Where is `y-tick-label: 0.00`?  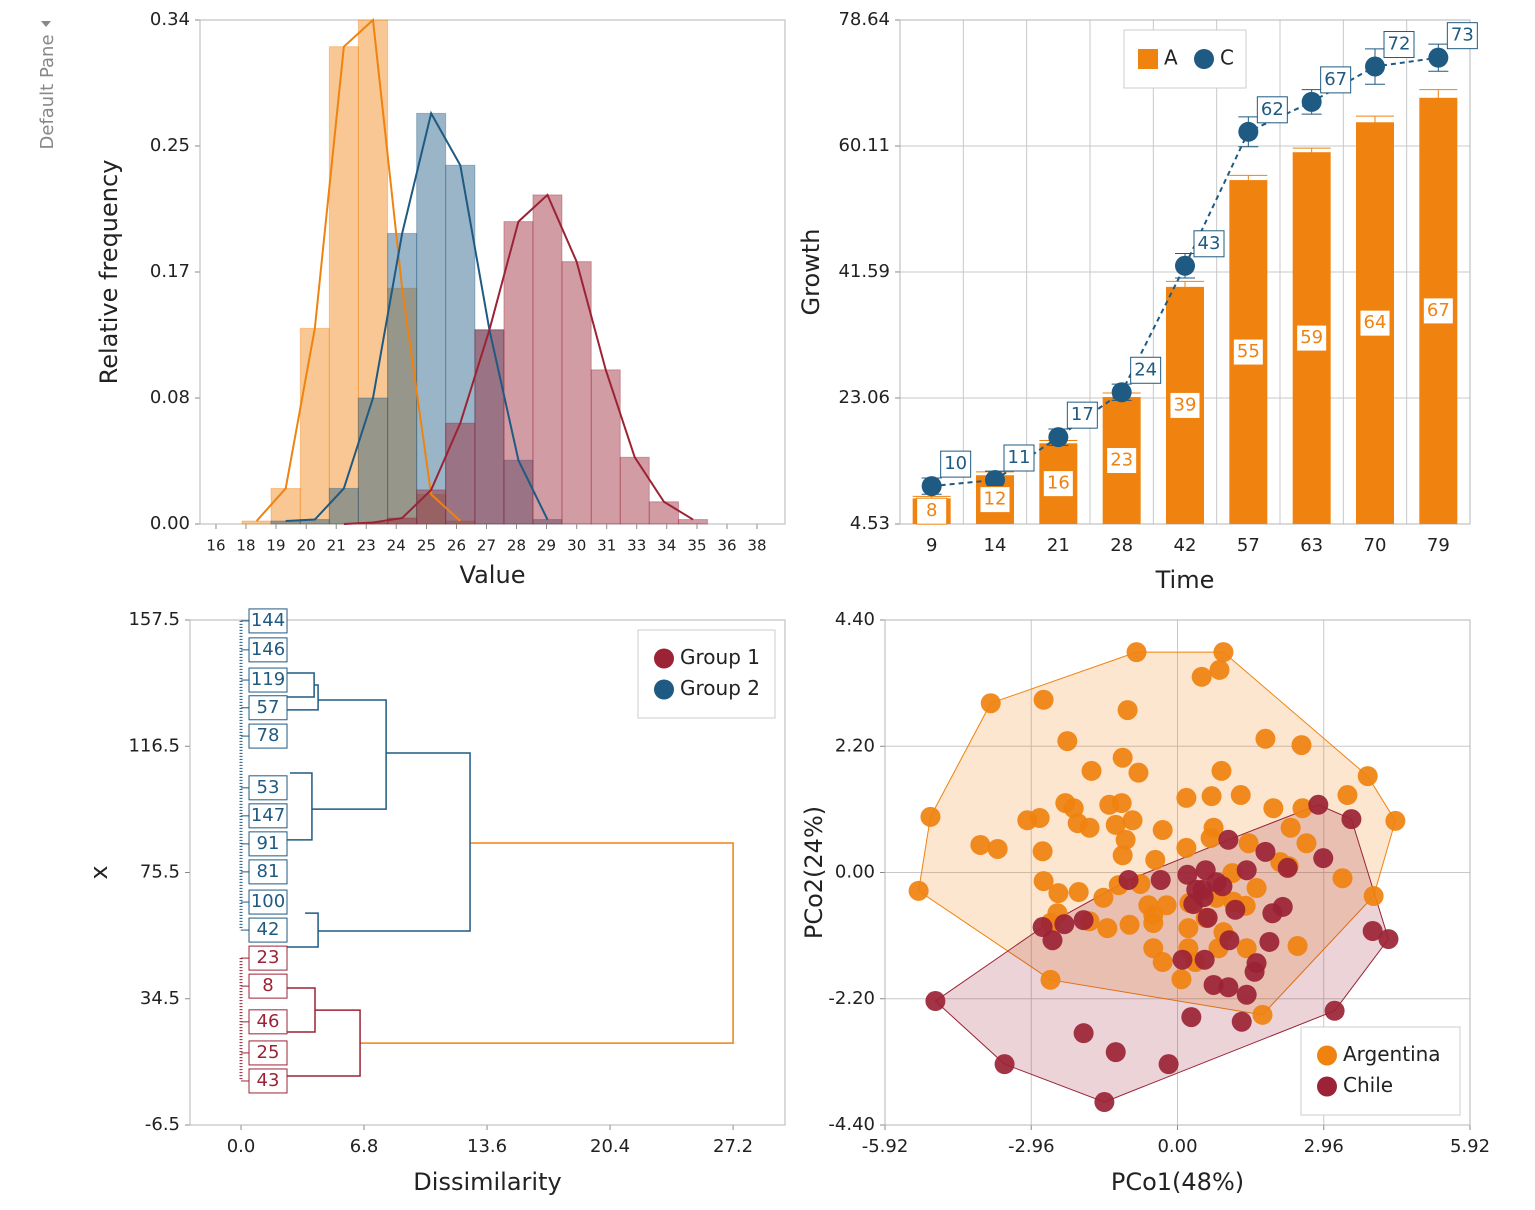 y-tick-label: 0.00 is located at coordinates (170, 523).